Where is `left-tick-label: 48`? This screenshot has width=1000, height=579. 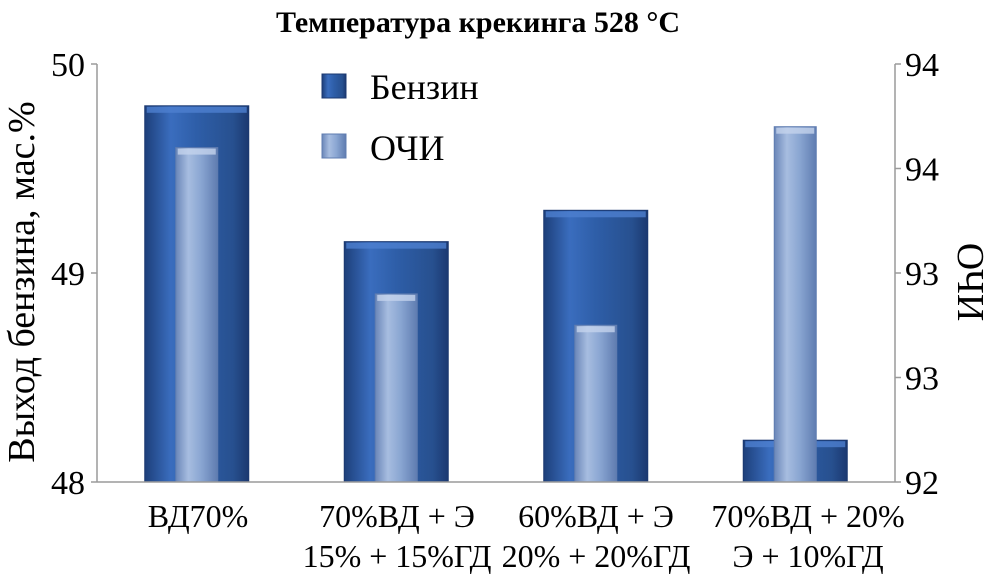
left-tick-label: 48 is located at coordinates (68, 483).